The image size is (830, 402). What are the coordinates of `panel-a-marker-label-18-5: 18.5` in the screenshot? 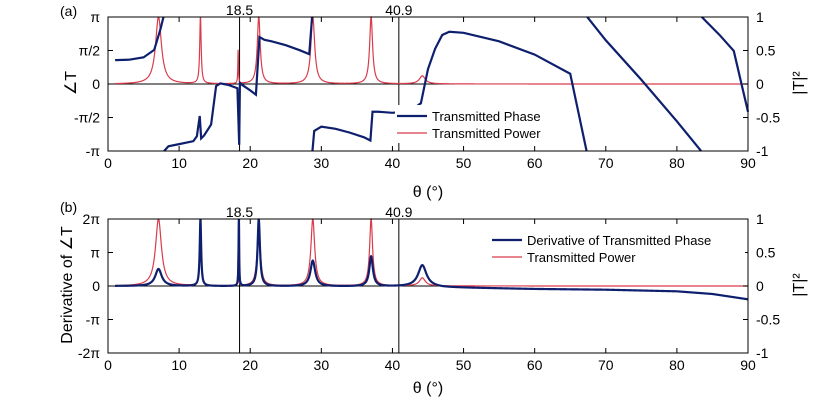 It's located at (239, 10).